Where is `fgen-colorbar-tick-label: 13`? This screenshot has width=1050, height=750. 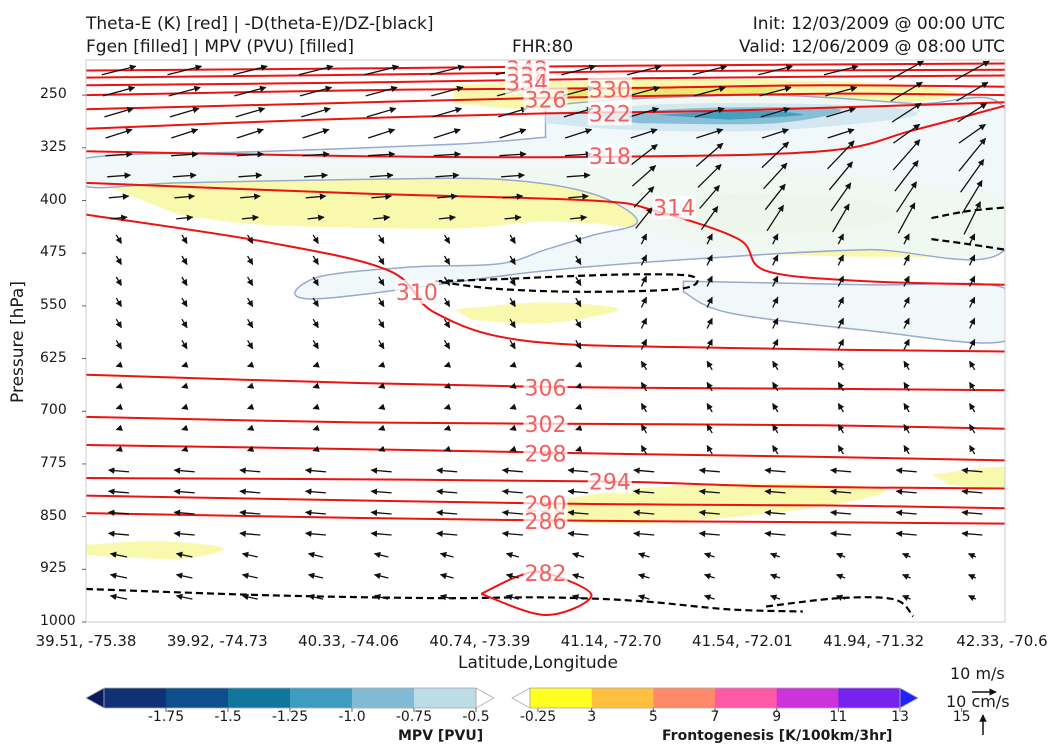 fgen-colorbar-tick-label: 13 is located at coordinates (900, 717).